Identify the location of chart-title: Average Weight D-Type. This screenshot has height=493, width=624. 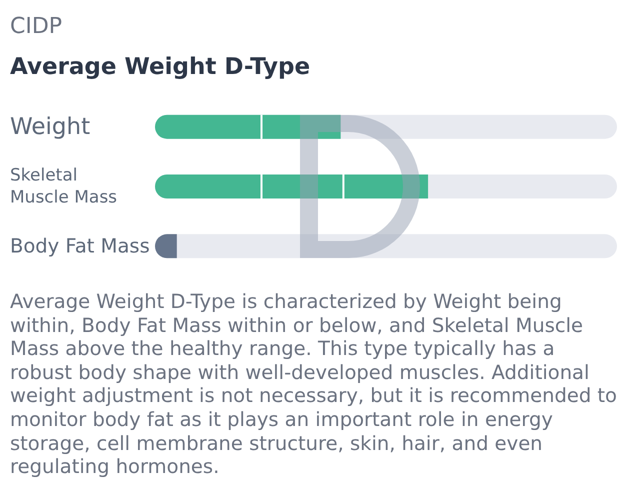
(160, 67).